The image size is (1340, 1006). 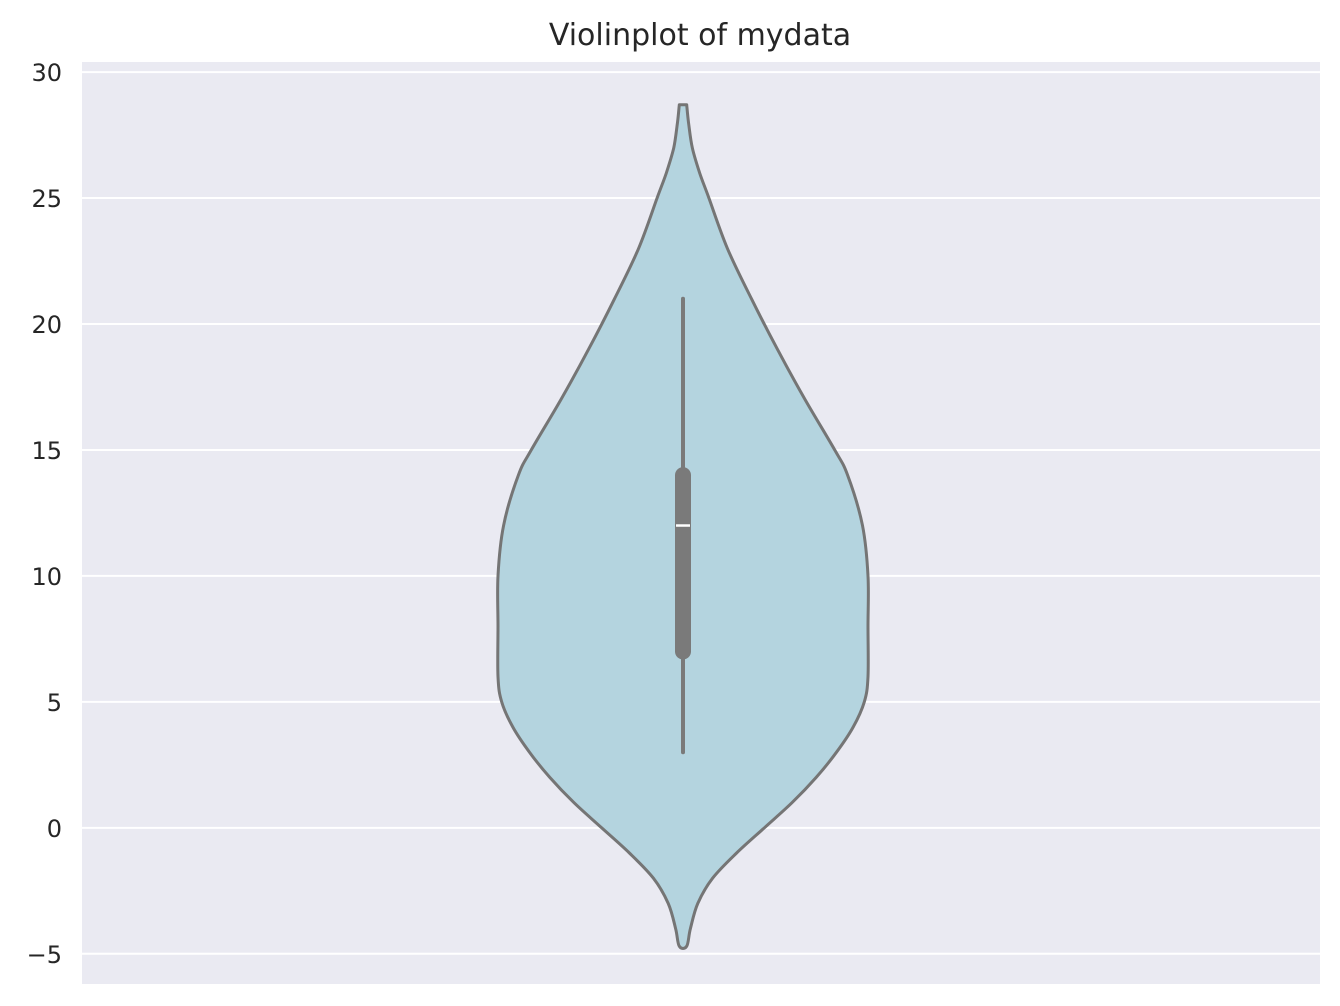 I want to click on y-tick-label: −5, so click(x=44, y=955).